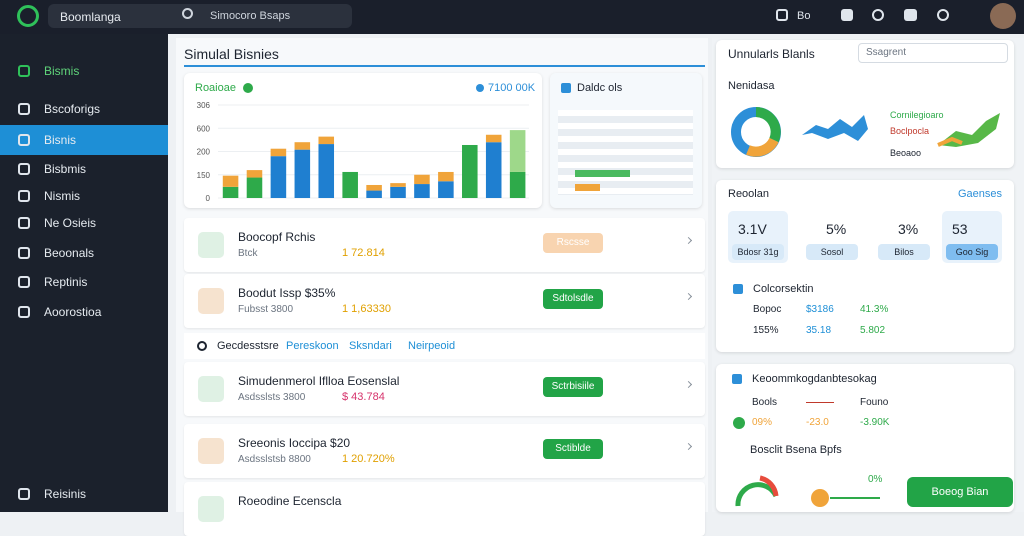 The width and height of the screenshot is (1024, 536). What do you see at coordinates (312, 346) in the screenshot?
I see `tab: Pereskoon` at bounding box center [312, 346].